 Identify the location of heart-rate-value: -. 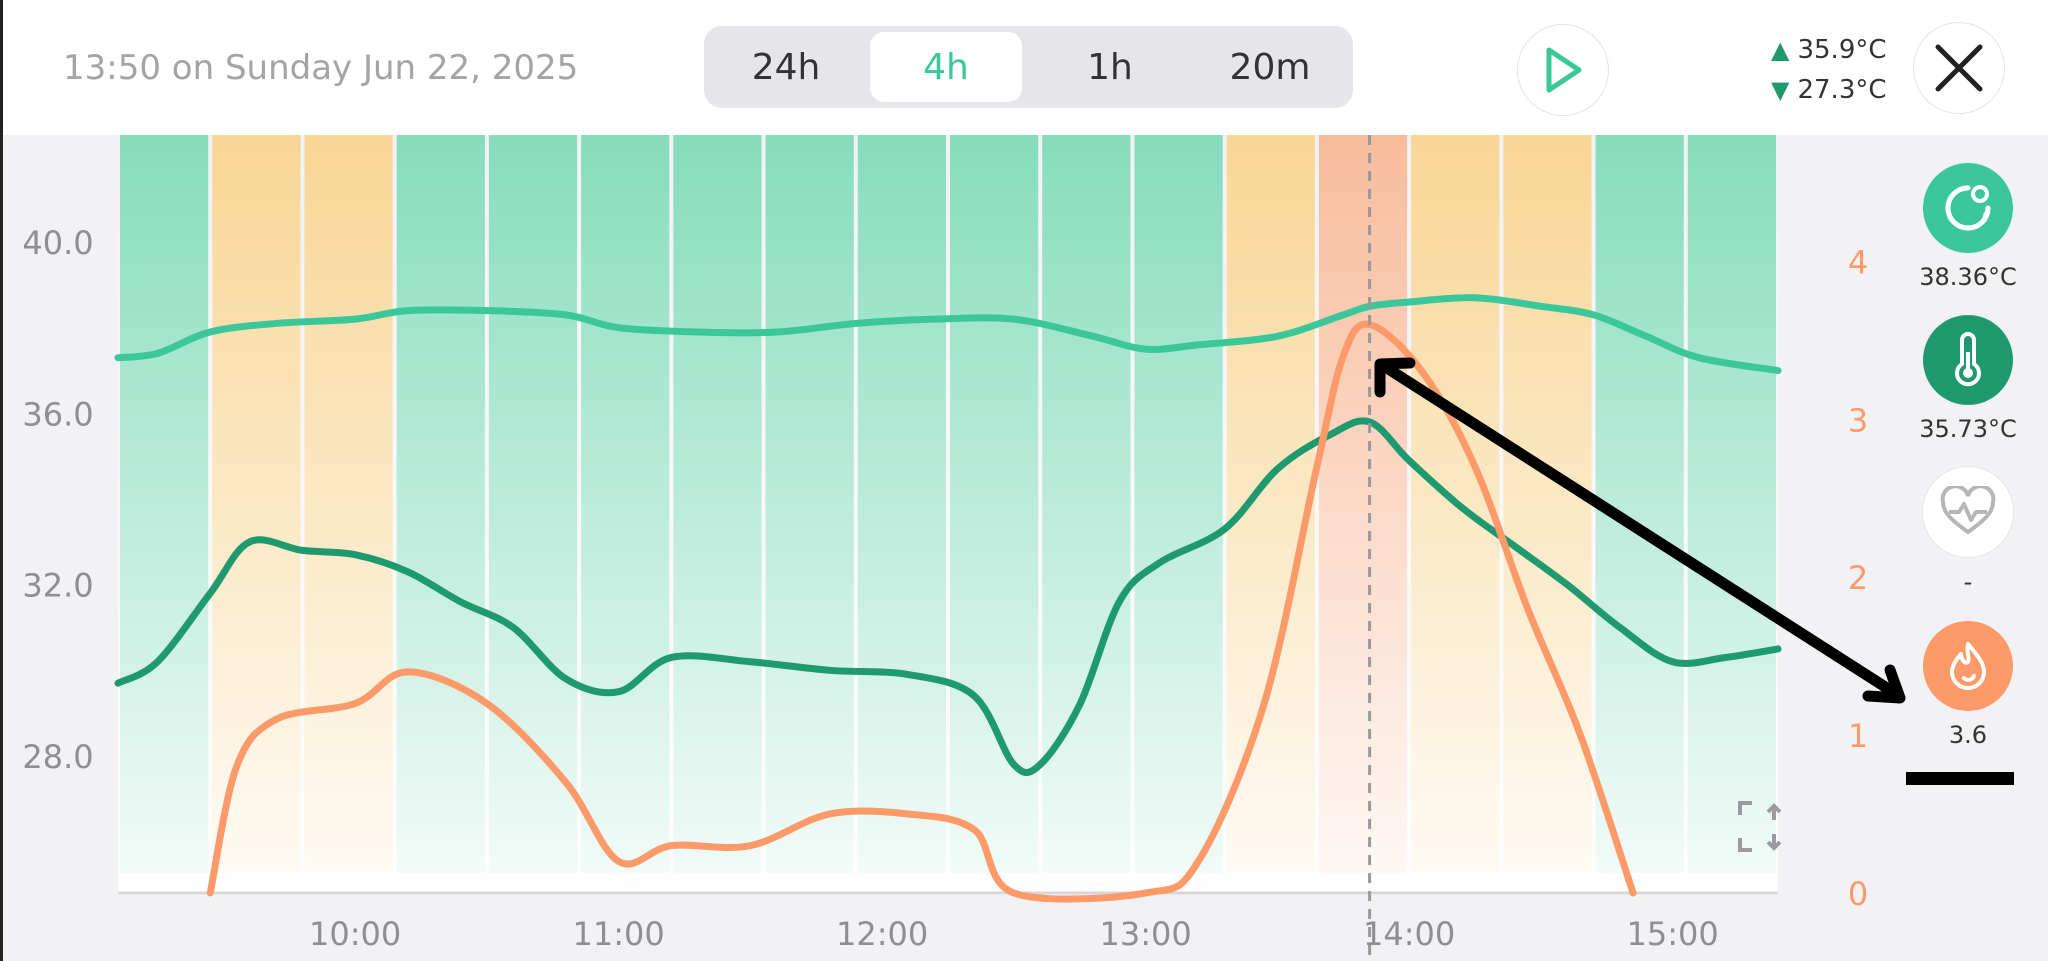
(1968, 582).